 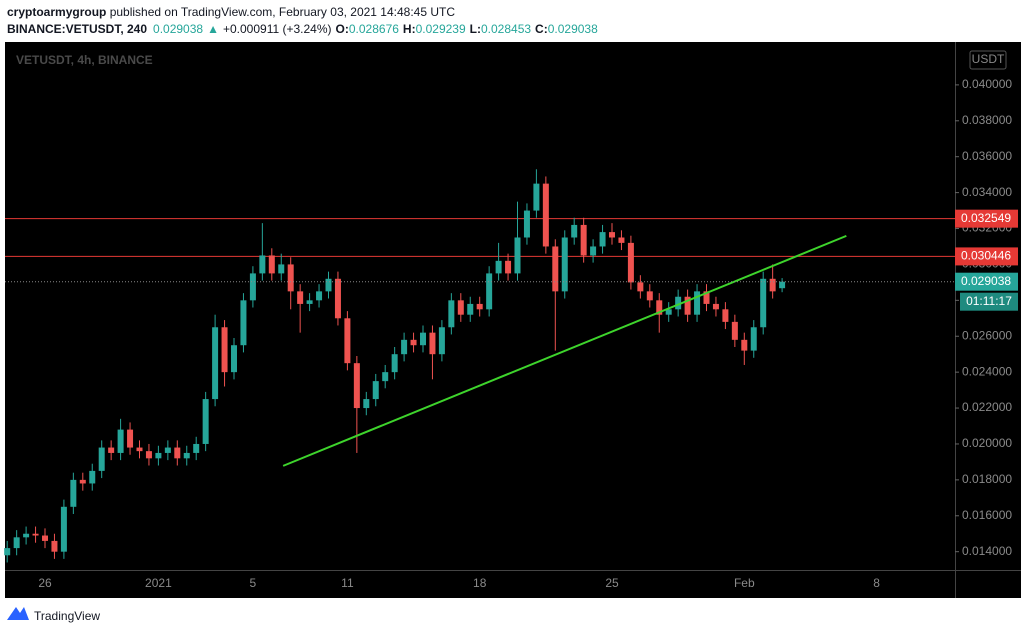 What do you see at coordinates (277, 29) in the screenshot?
I see `change: +0.000911 (+3.24%)` at bounding box center [277, 29].